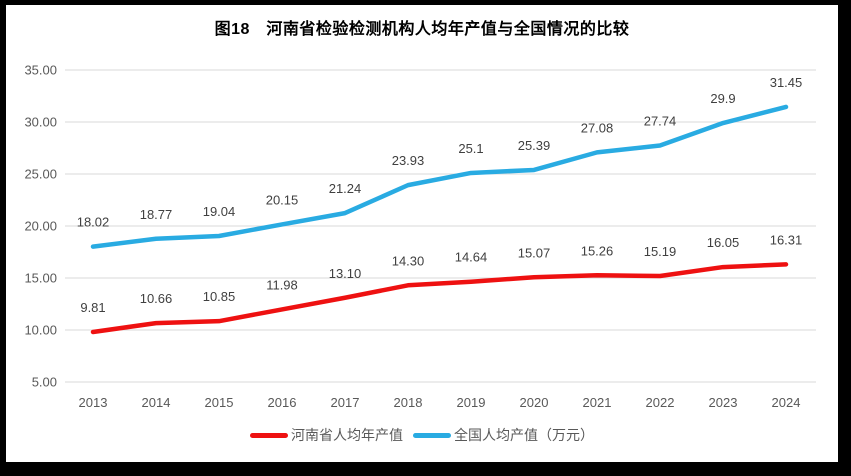 Image resolution: width=851 pixels, height=476 pixels. I want to click on legend-label-national: 全国人均产值（万元）, so click(524, 435).